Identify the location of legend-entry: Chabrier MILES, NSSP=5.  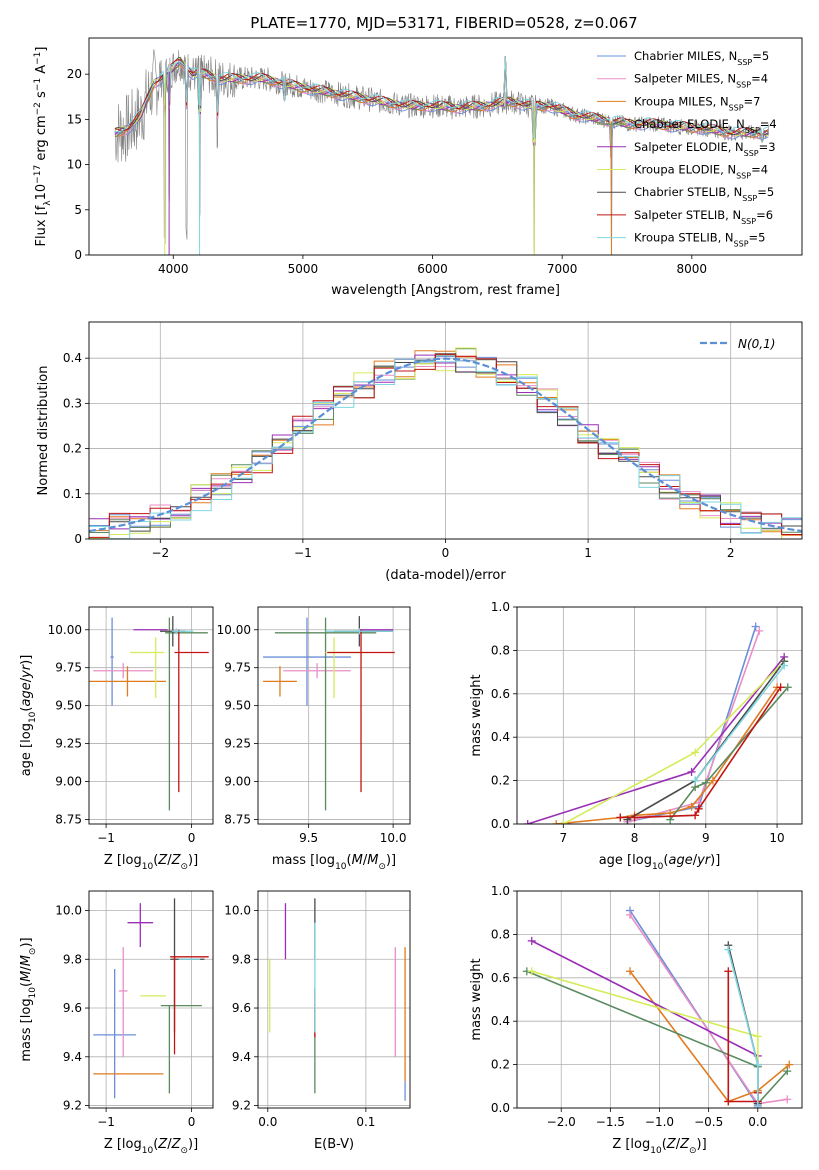
(701, 58).